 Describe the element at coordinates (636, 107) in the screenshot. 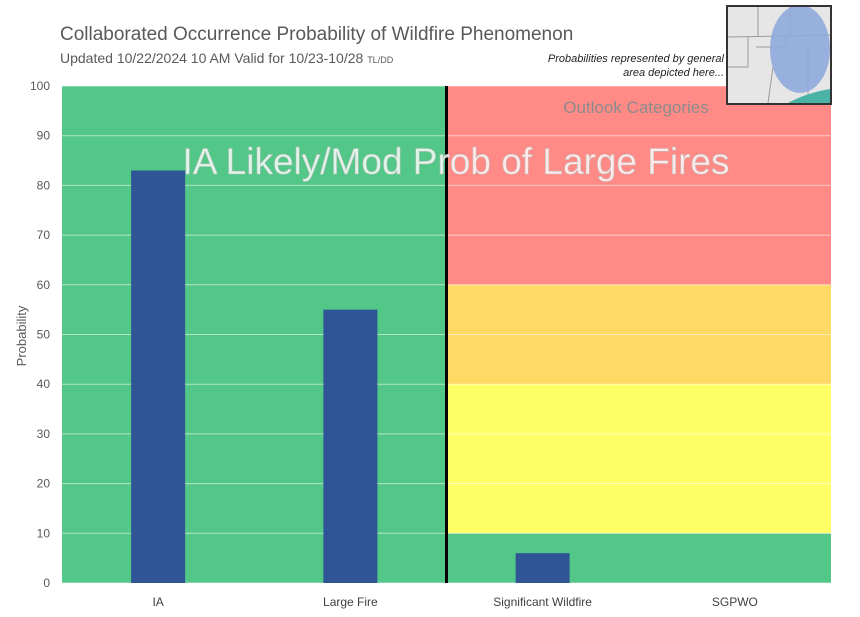

I see `outlook-categories-label: Outlook Categories` at that location.